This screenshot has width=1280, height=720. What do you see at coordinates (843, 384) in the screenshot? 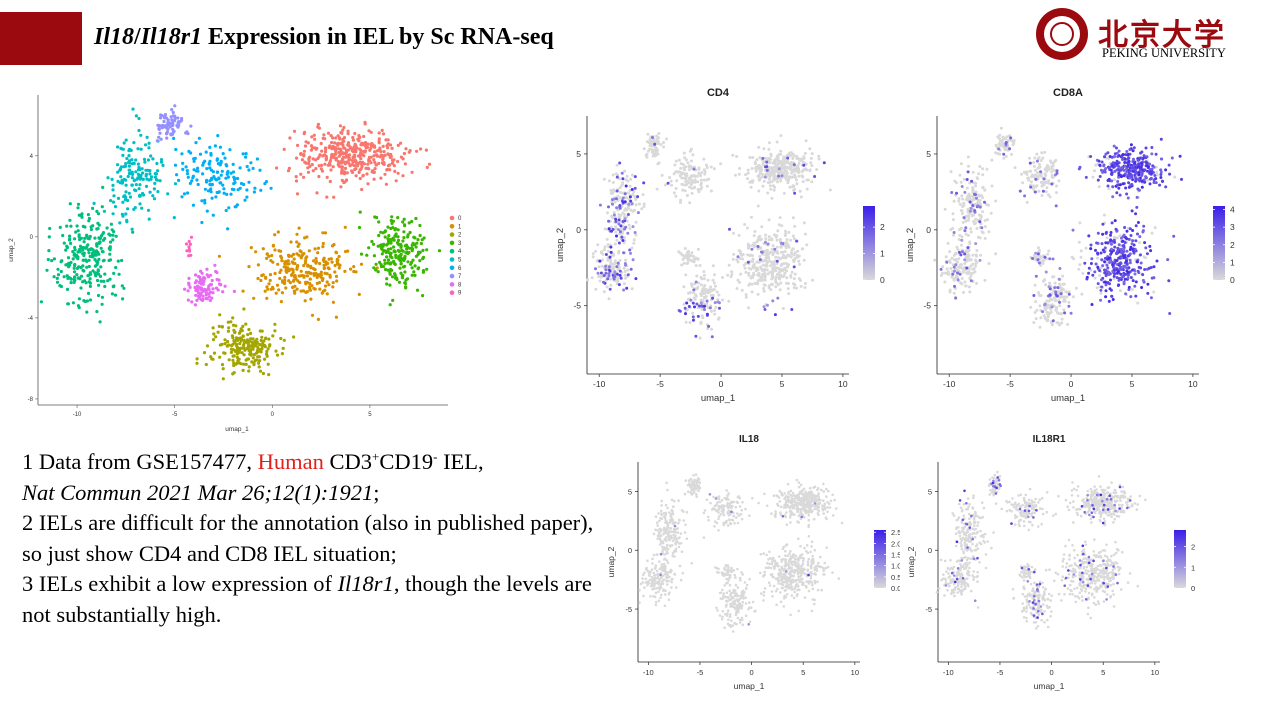
I see `x-tick-label: 10` at bounding box center [843, 384].